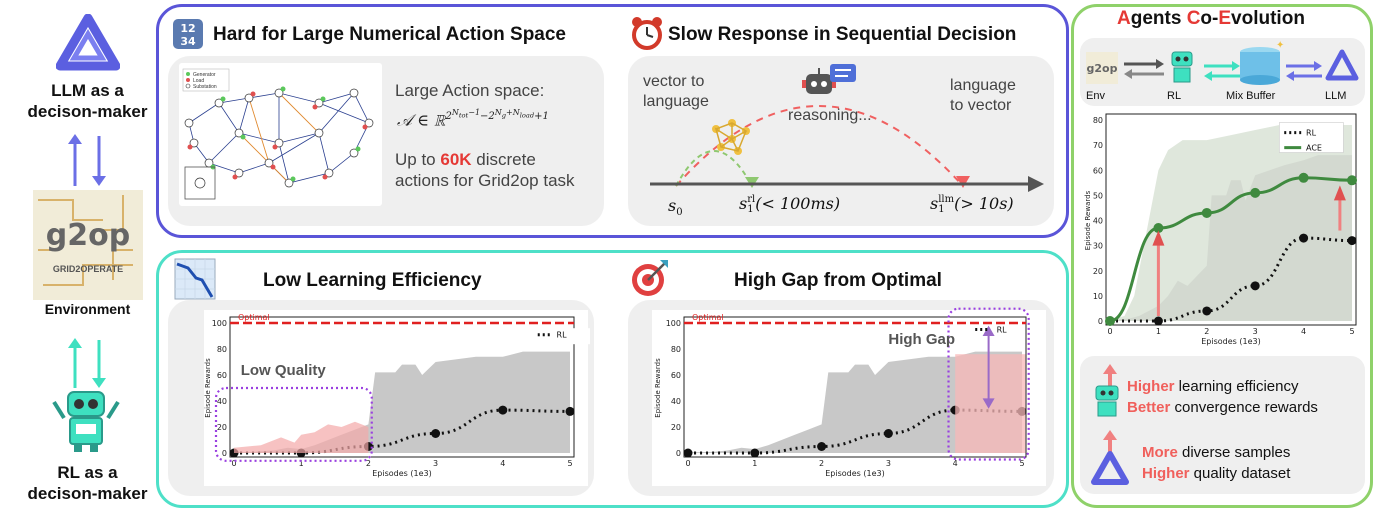 This screenshot has height=512, width=1376. I want to click on action-space-line4: actions for Grid2op task, so click(485, 180).